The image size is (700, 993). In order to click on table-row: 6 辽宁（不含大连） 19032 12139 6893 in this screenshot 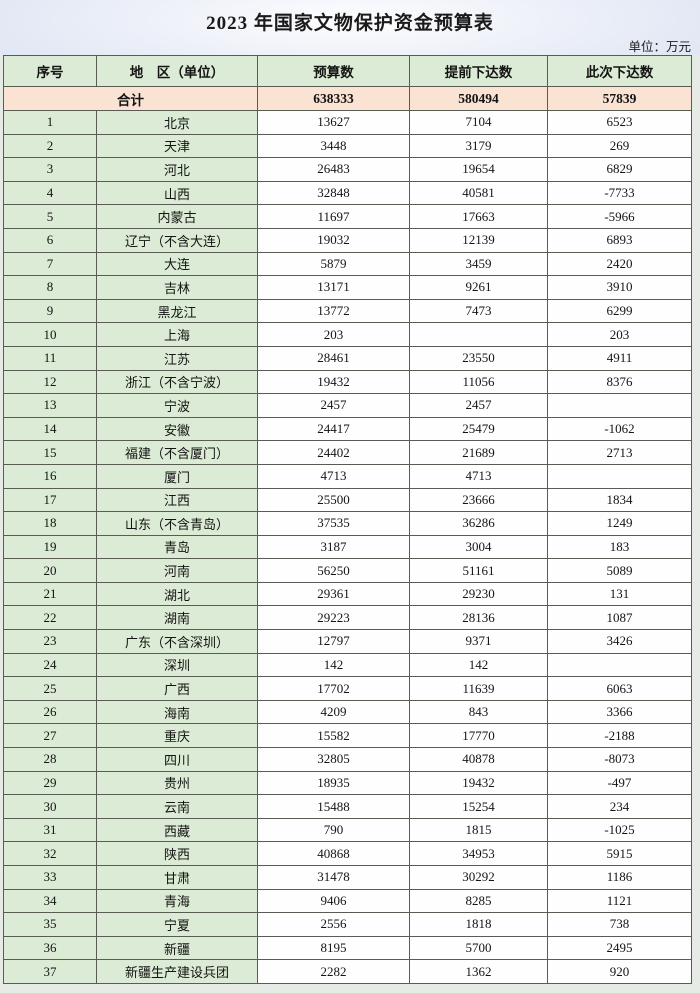, I will do `click(347, 240)`.